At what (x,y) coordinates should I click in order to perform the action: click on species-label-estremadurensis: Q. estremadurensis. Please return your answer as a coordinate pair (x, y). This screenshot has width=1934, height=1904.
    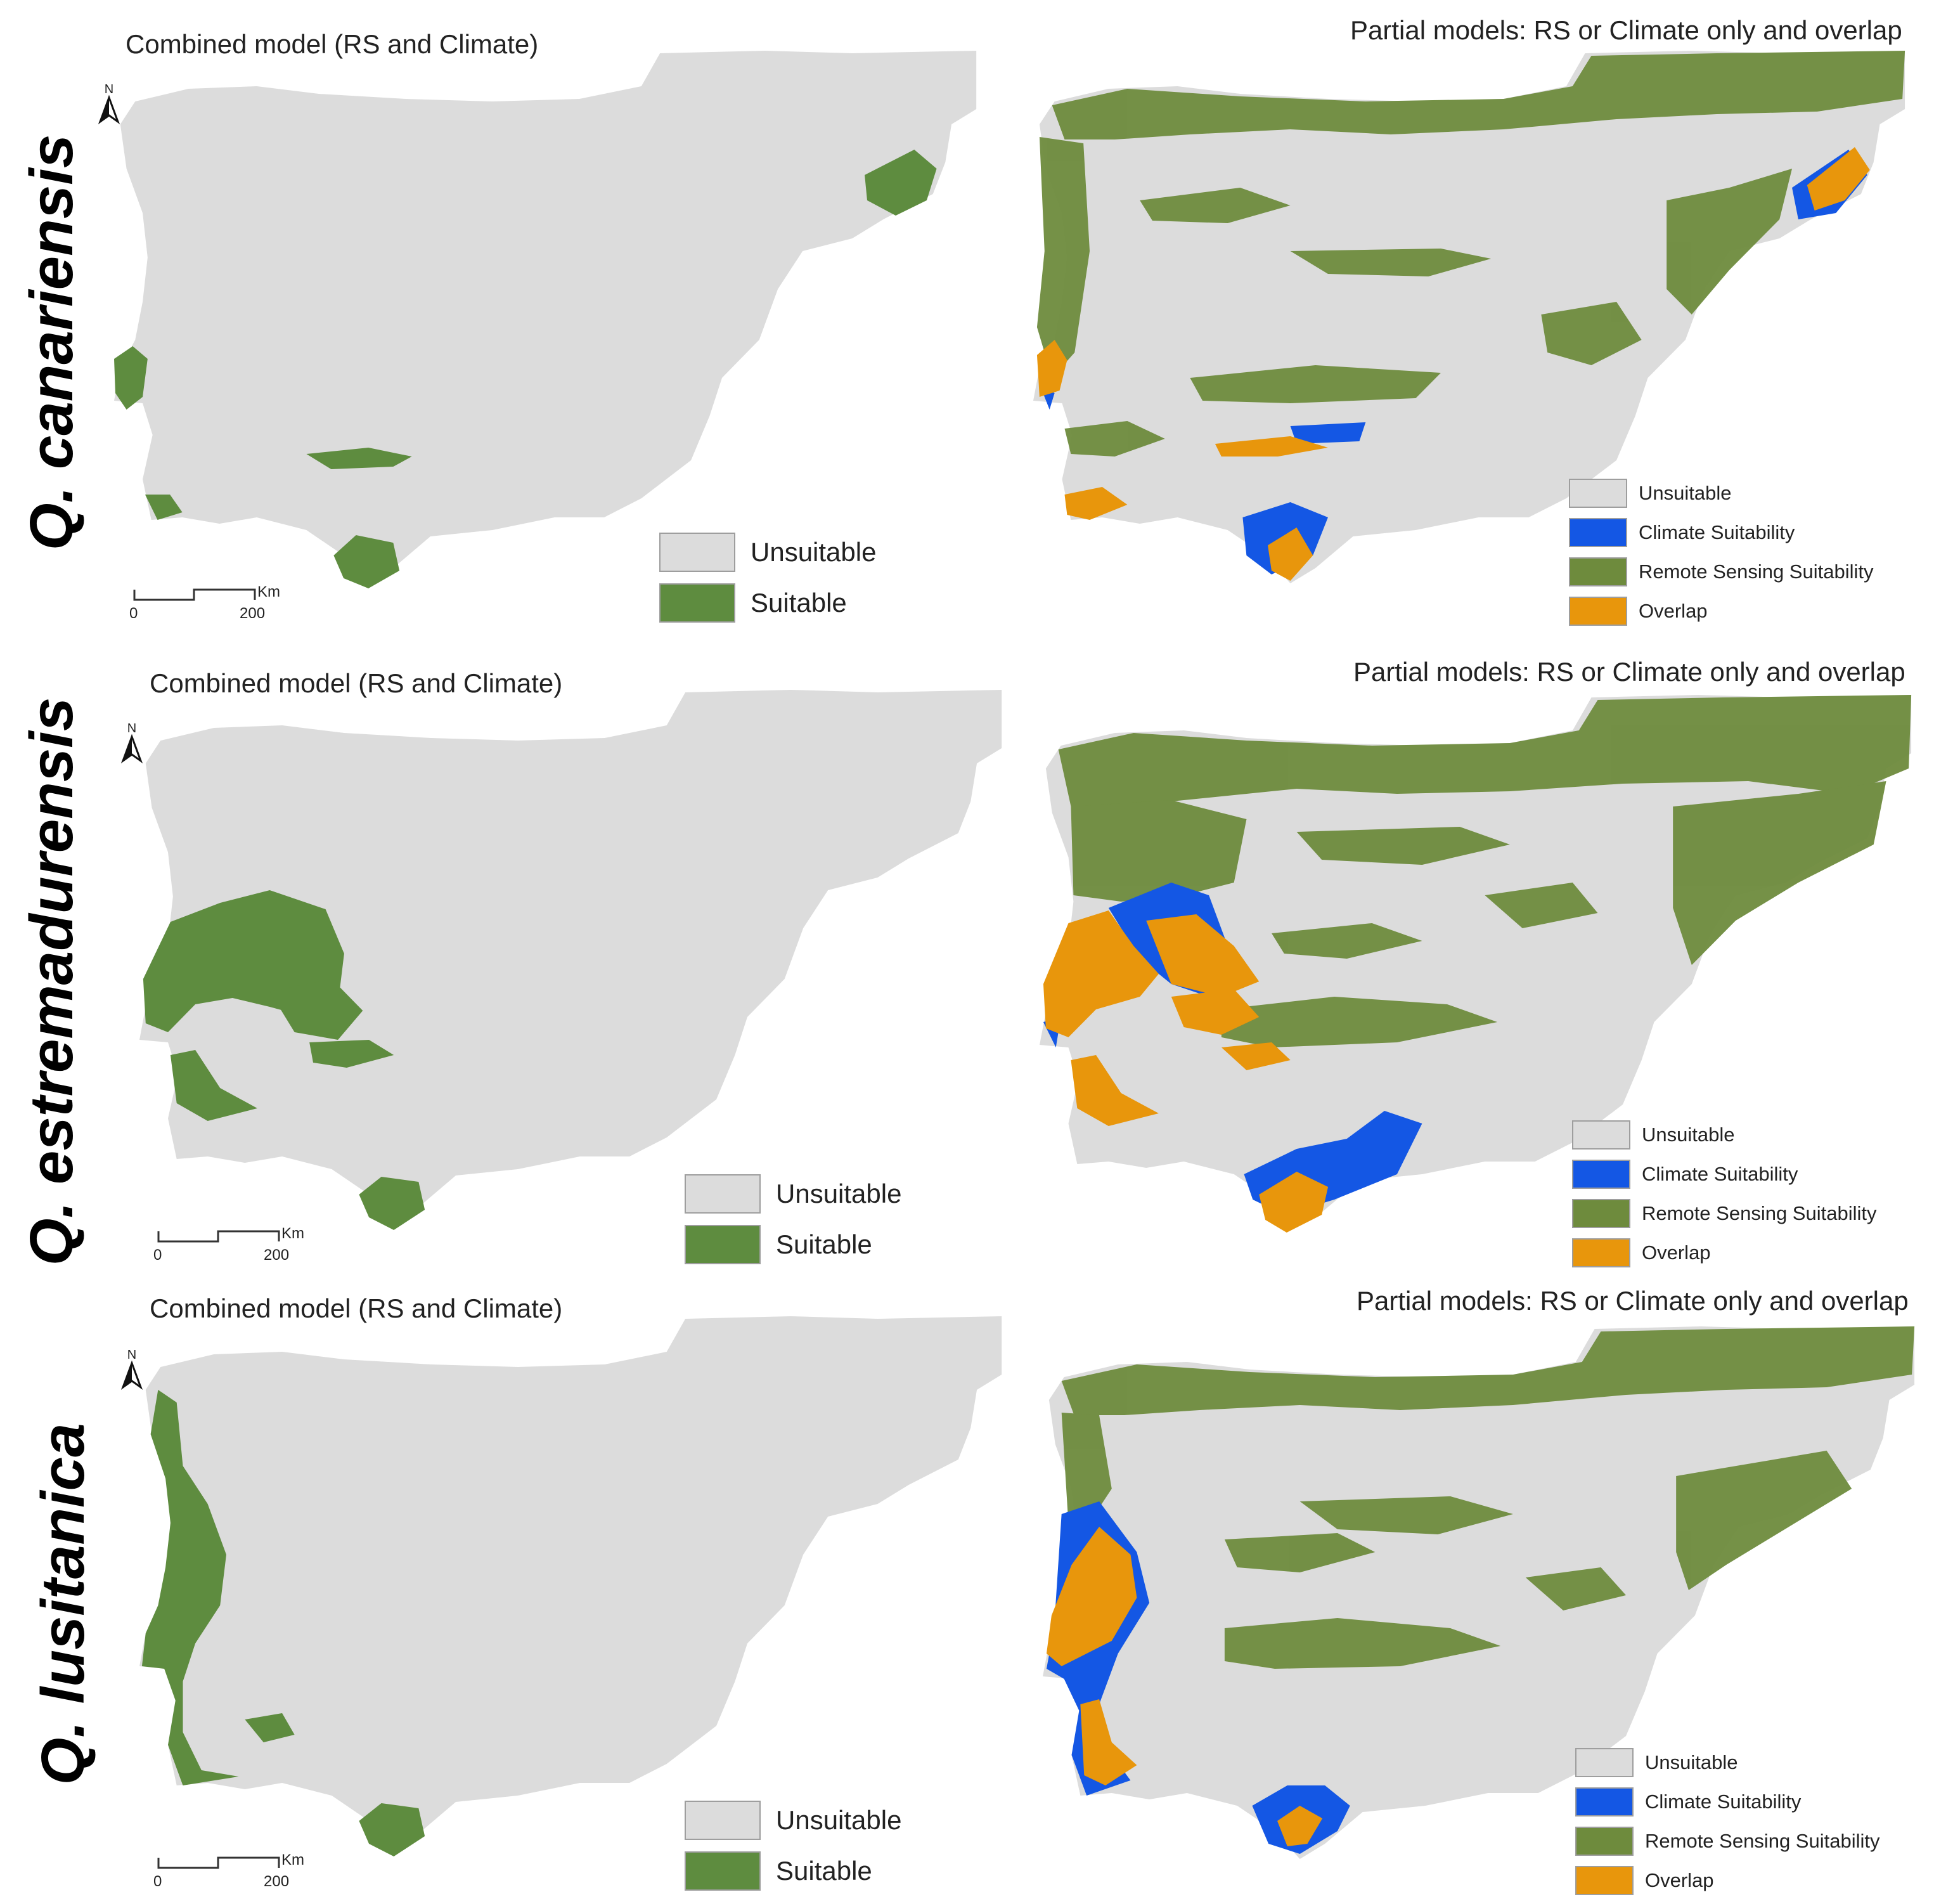
    Looking at the image, I should click on (52, 981).